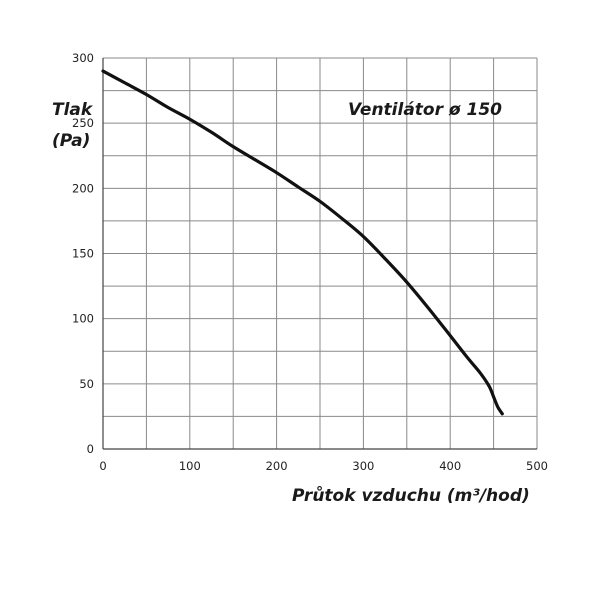 Image resolution: width=600 pixels, height=600 pixels. What do you see at coordinates (425, 110) in the screenshot?
I see `chart-title: Ventilátor ø 150` at bounding box center [425, 110].